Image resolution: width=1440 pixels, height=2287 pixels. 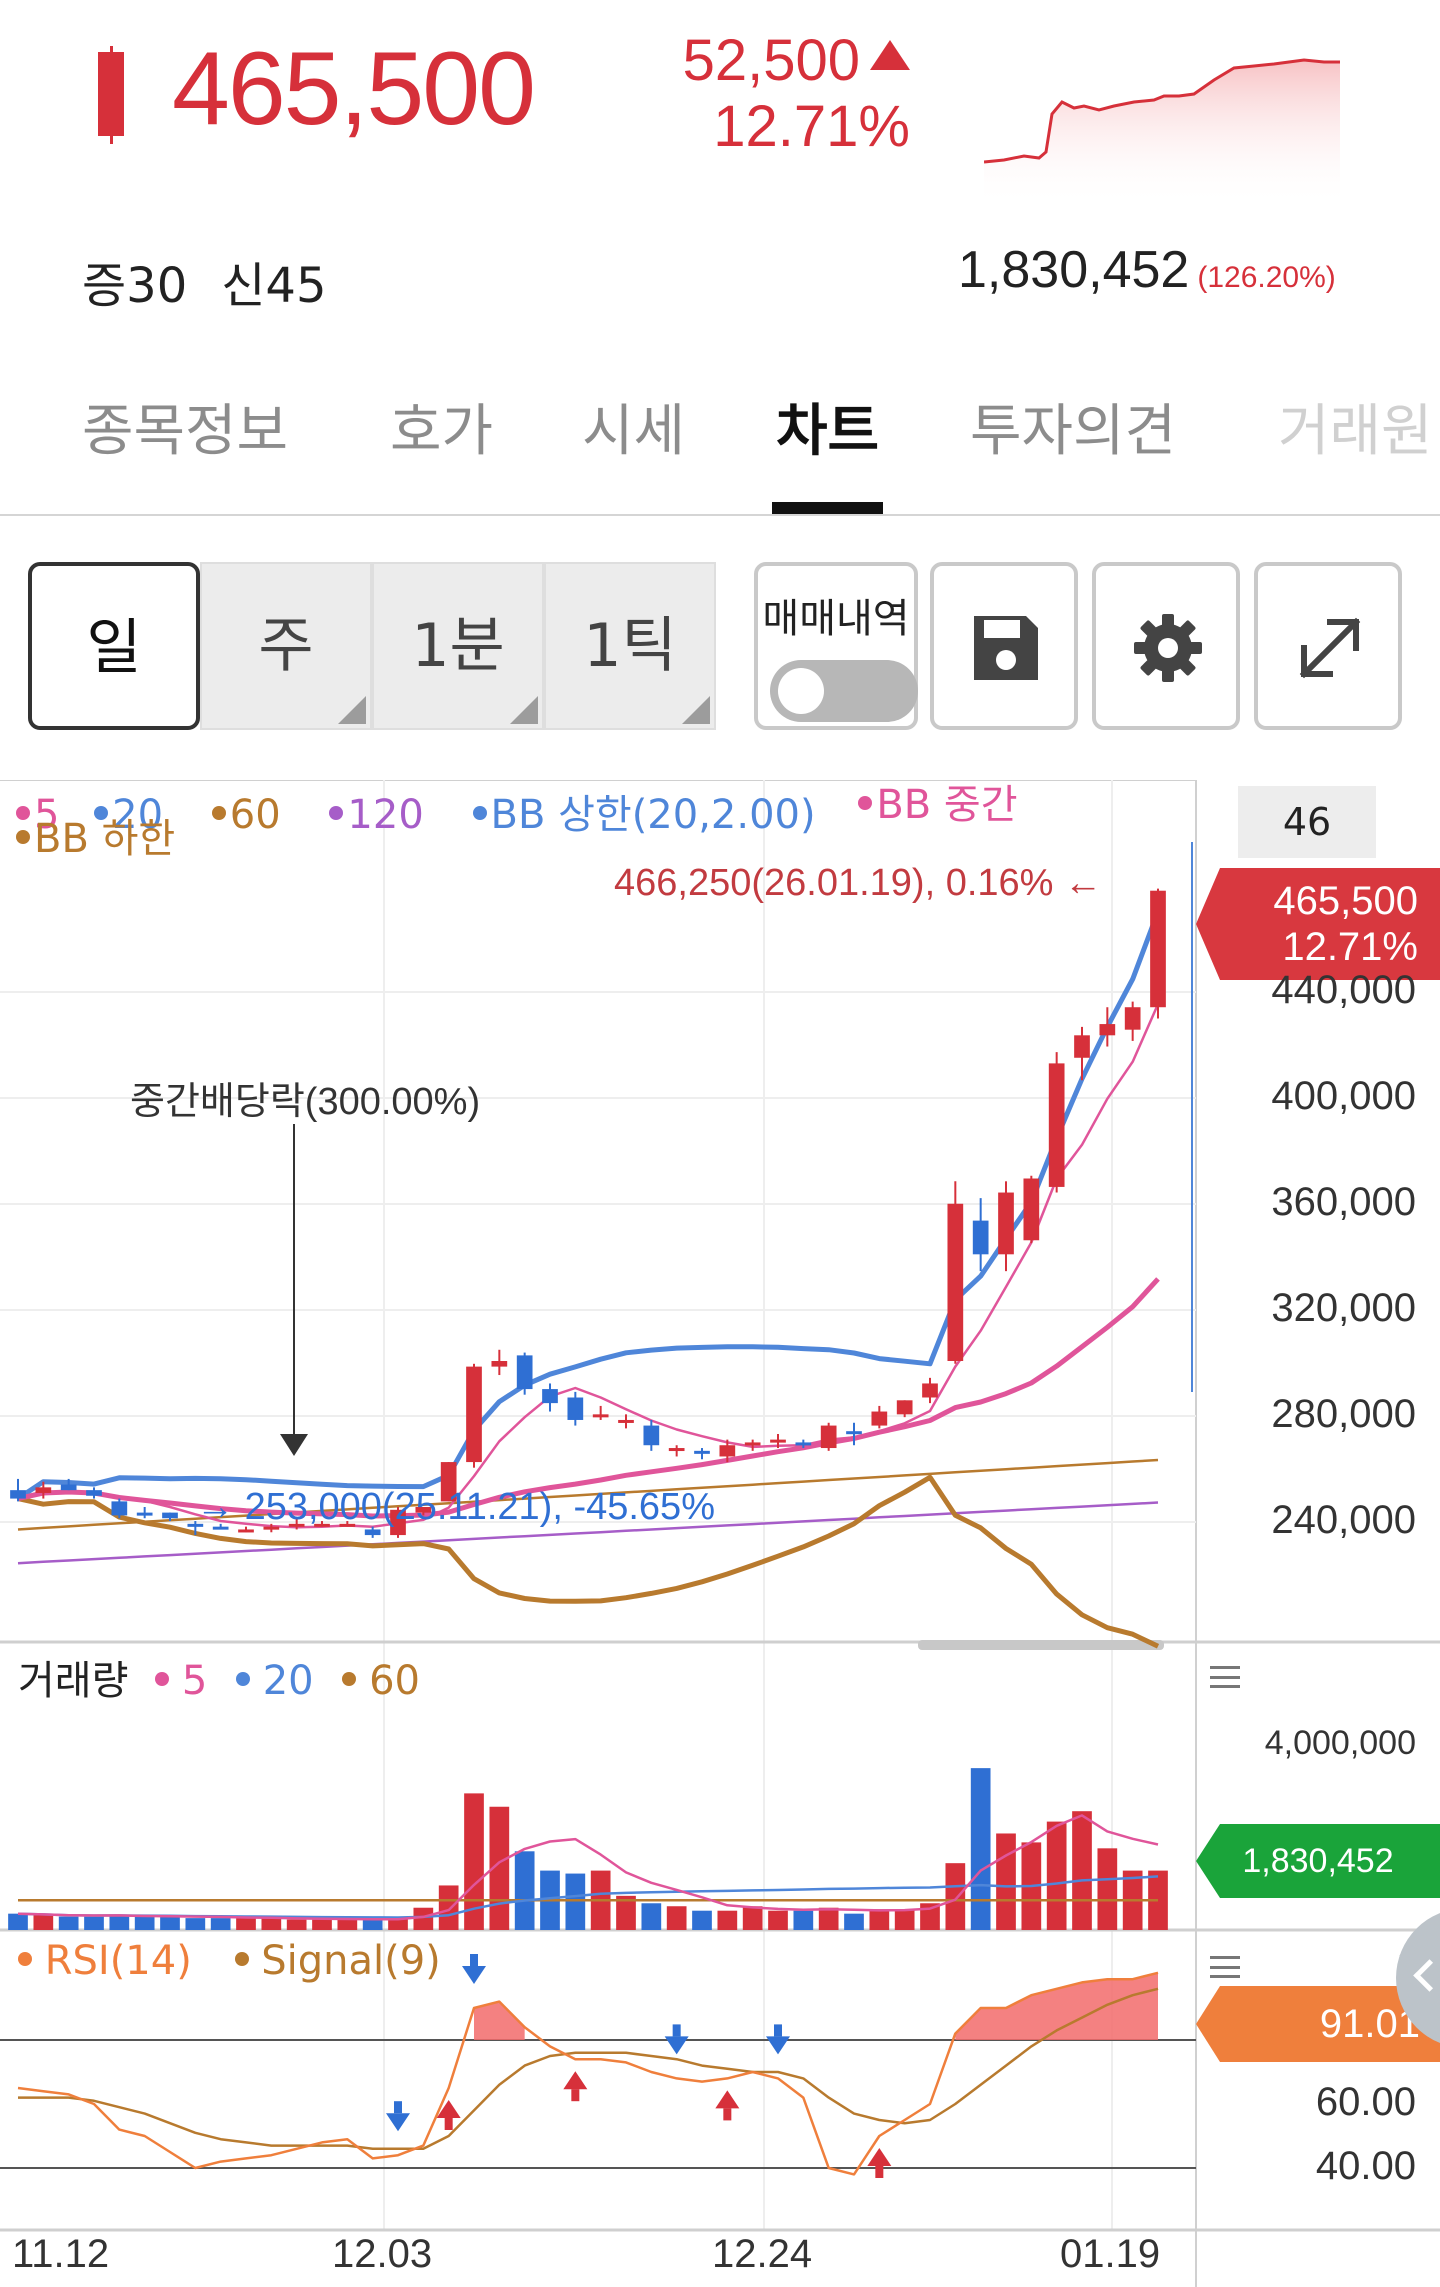 I want to click on gear-icon, so click(x=1168, y=648).